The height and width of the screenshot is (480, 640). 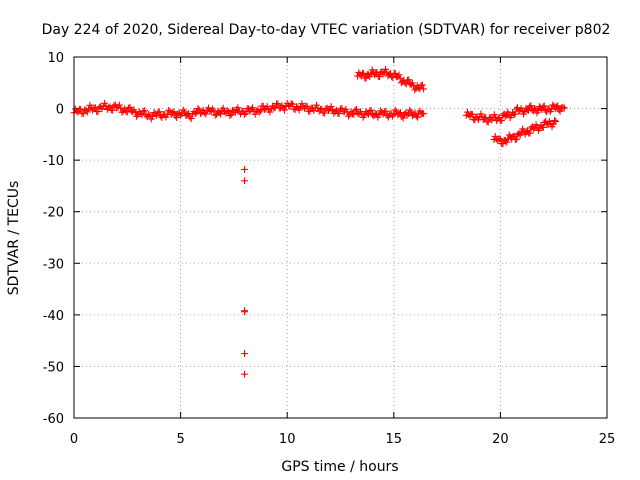 I want to click on y-tick-label: 0, so click(x=60, y=110).